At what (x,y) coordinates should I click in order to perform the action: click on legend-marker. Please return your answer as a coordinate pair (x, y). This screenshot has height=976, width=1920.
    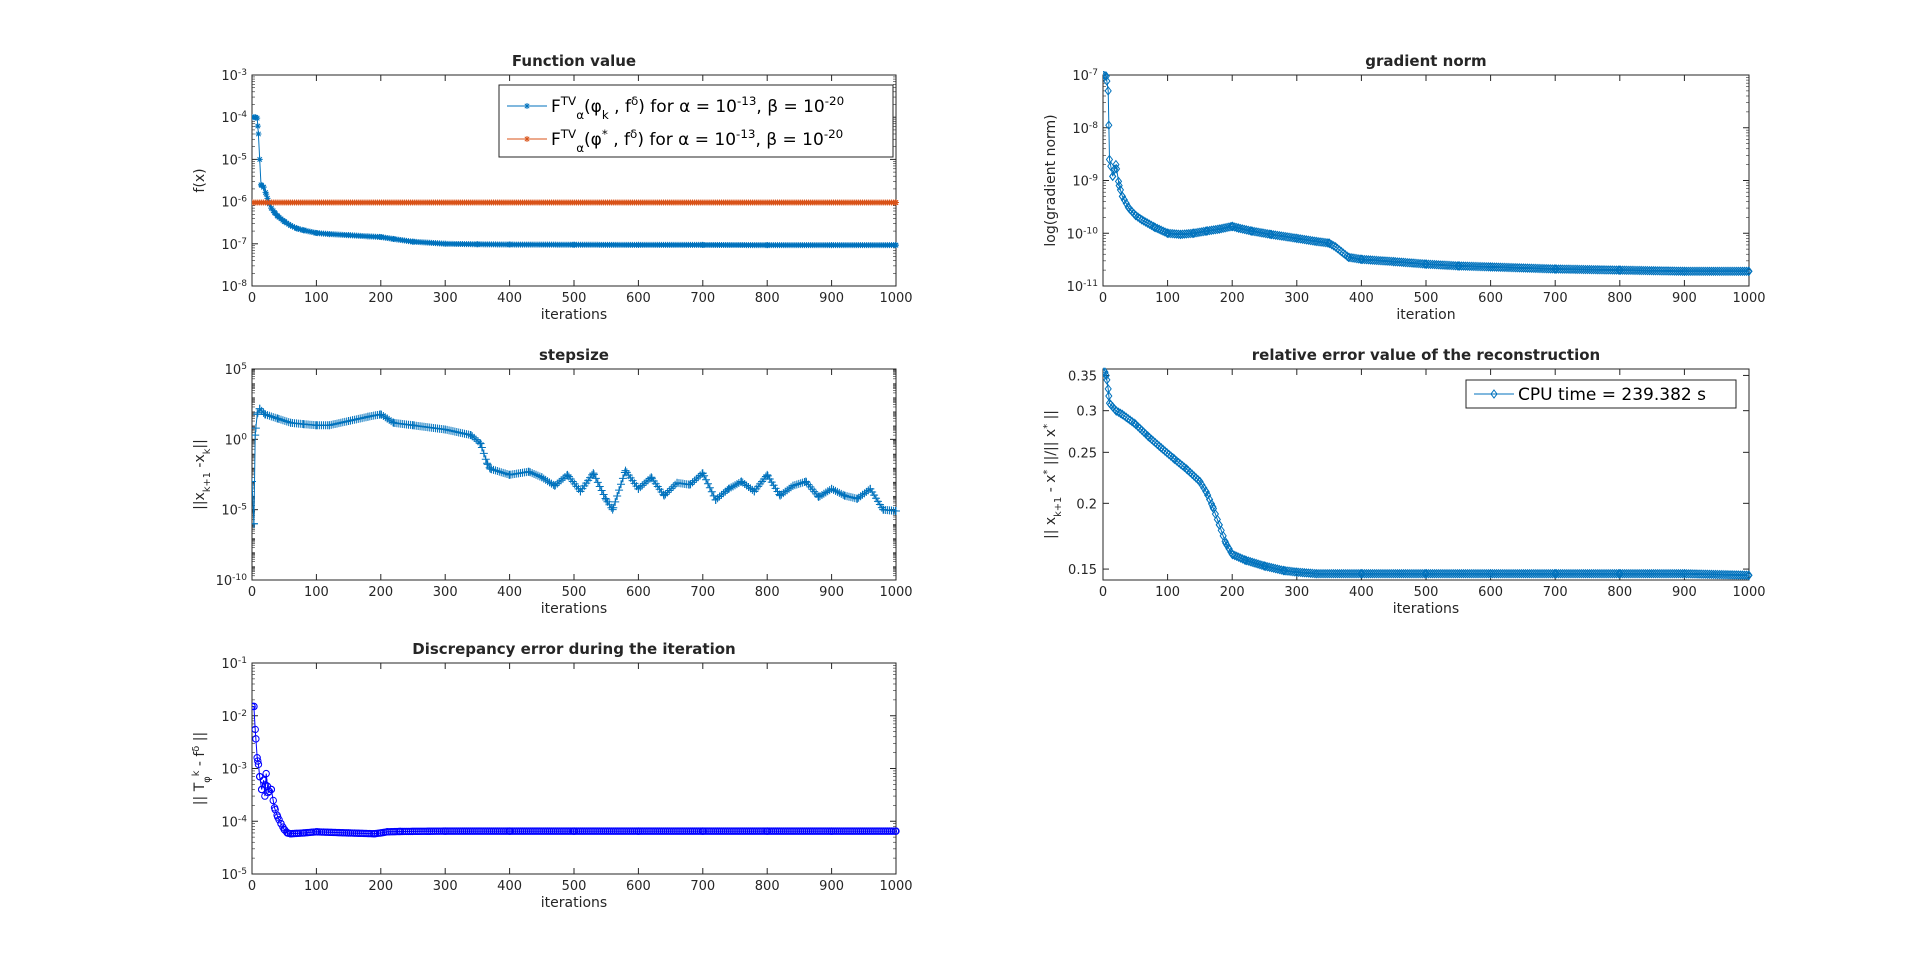
    Looking at the image, I should click on (527, 139).